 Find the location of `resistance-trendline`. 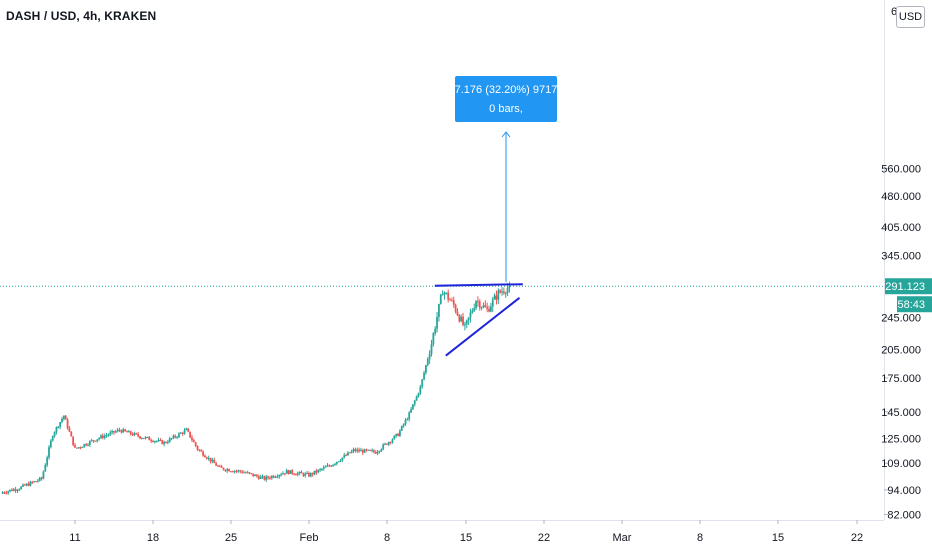

resistance-trendline is located at coordinates (478, 285).